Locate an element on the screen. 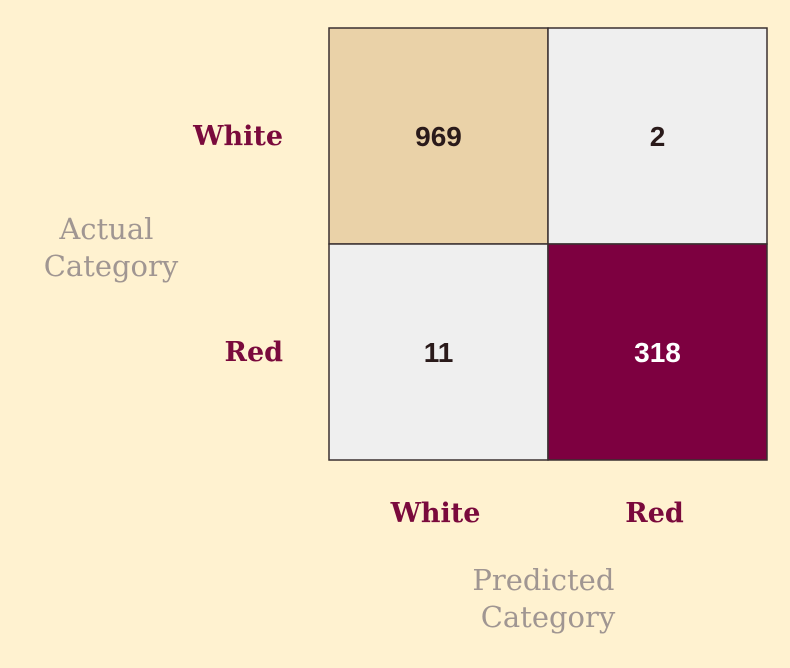 The width and height of the screenshot is (790, 668). cell-value-label: 2 is located at coordinates (658, 136).